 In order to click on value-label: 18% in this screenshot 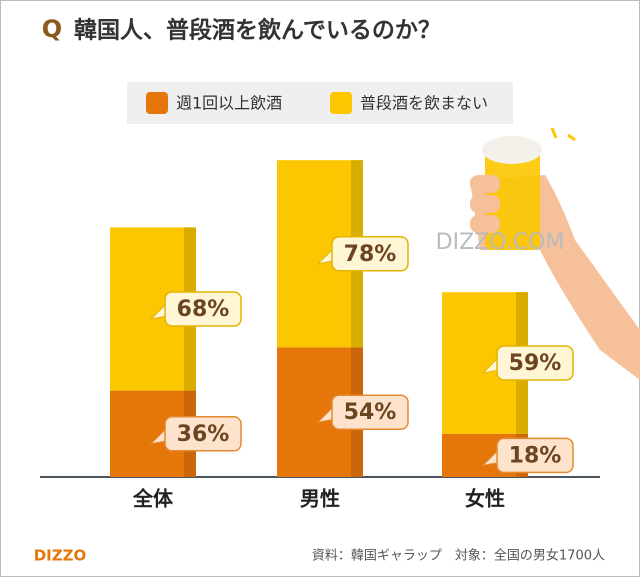, I will do `click(535, 455)`.